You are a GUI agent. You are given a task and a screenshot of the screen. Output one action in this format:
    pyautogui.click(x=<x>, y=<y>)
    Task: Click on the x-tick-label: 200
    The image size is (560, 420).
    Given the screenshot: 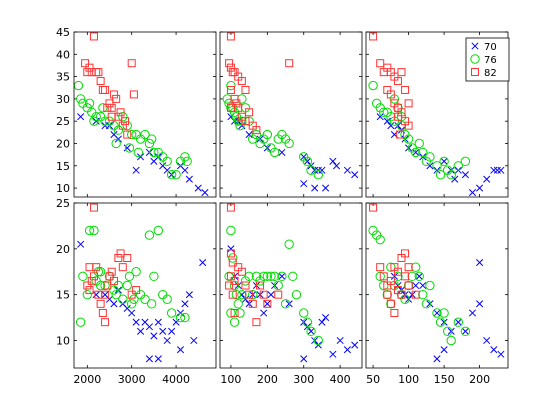 What is the action you would take?
    pyautogui.click(x=267, y=379)
    